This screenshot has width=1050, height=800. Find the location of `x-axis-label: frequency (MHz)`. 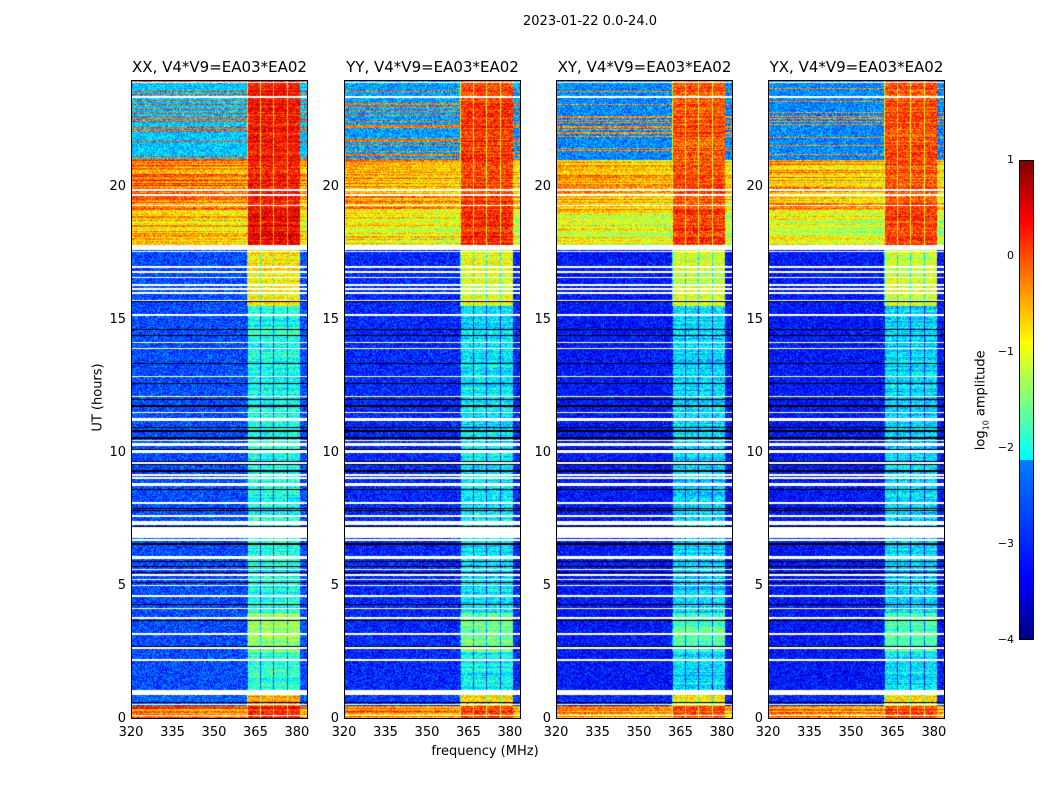

x-axis-label: frequency (MHz) is located at coordinates (485, 751).